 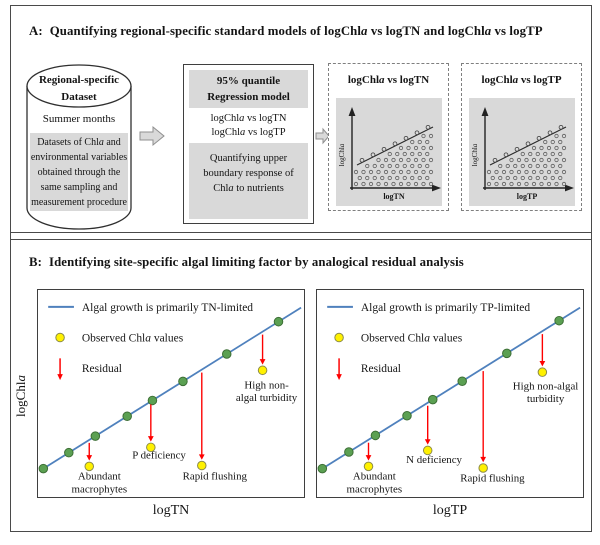 I want to click on mini-y-arrowhead-icon, so click(x=485, y=111).